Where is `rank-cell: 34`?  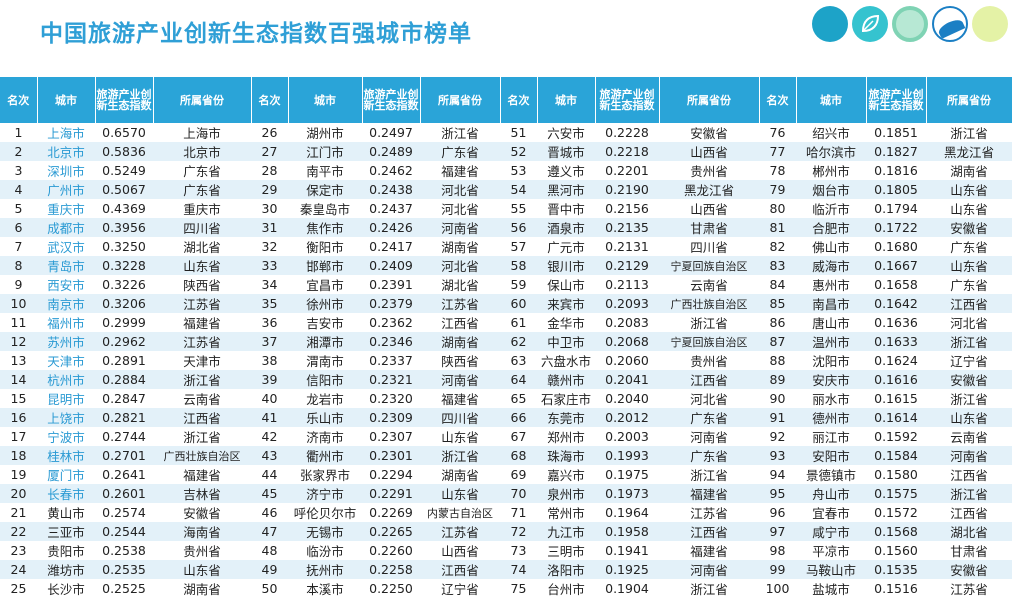 rank-cell: 34 is located at coordinates (269, 284).